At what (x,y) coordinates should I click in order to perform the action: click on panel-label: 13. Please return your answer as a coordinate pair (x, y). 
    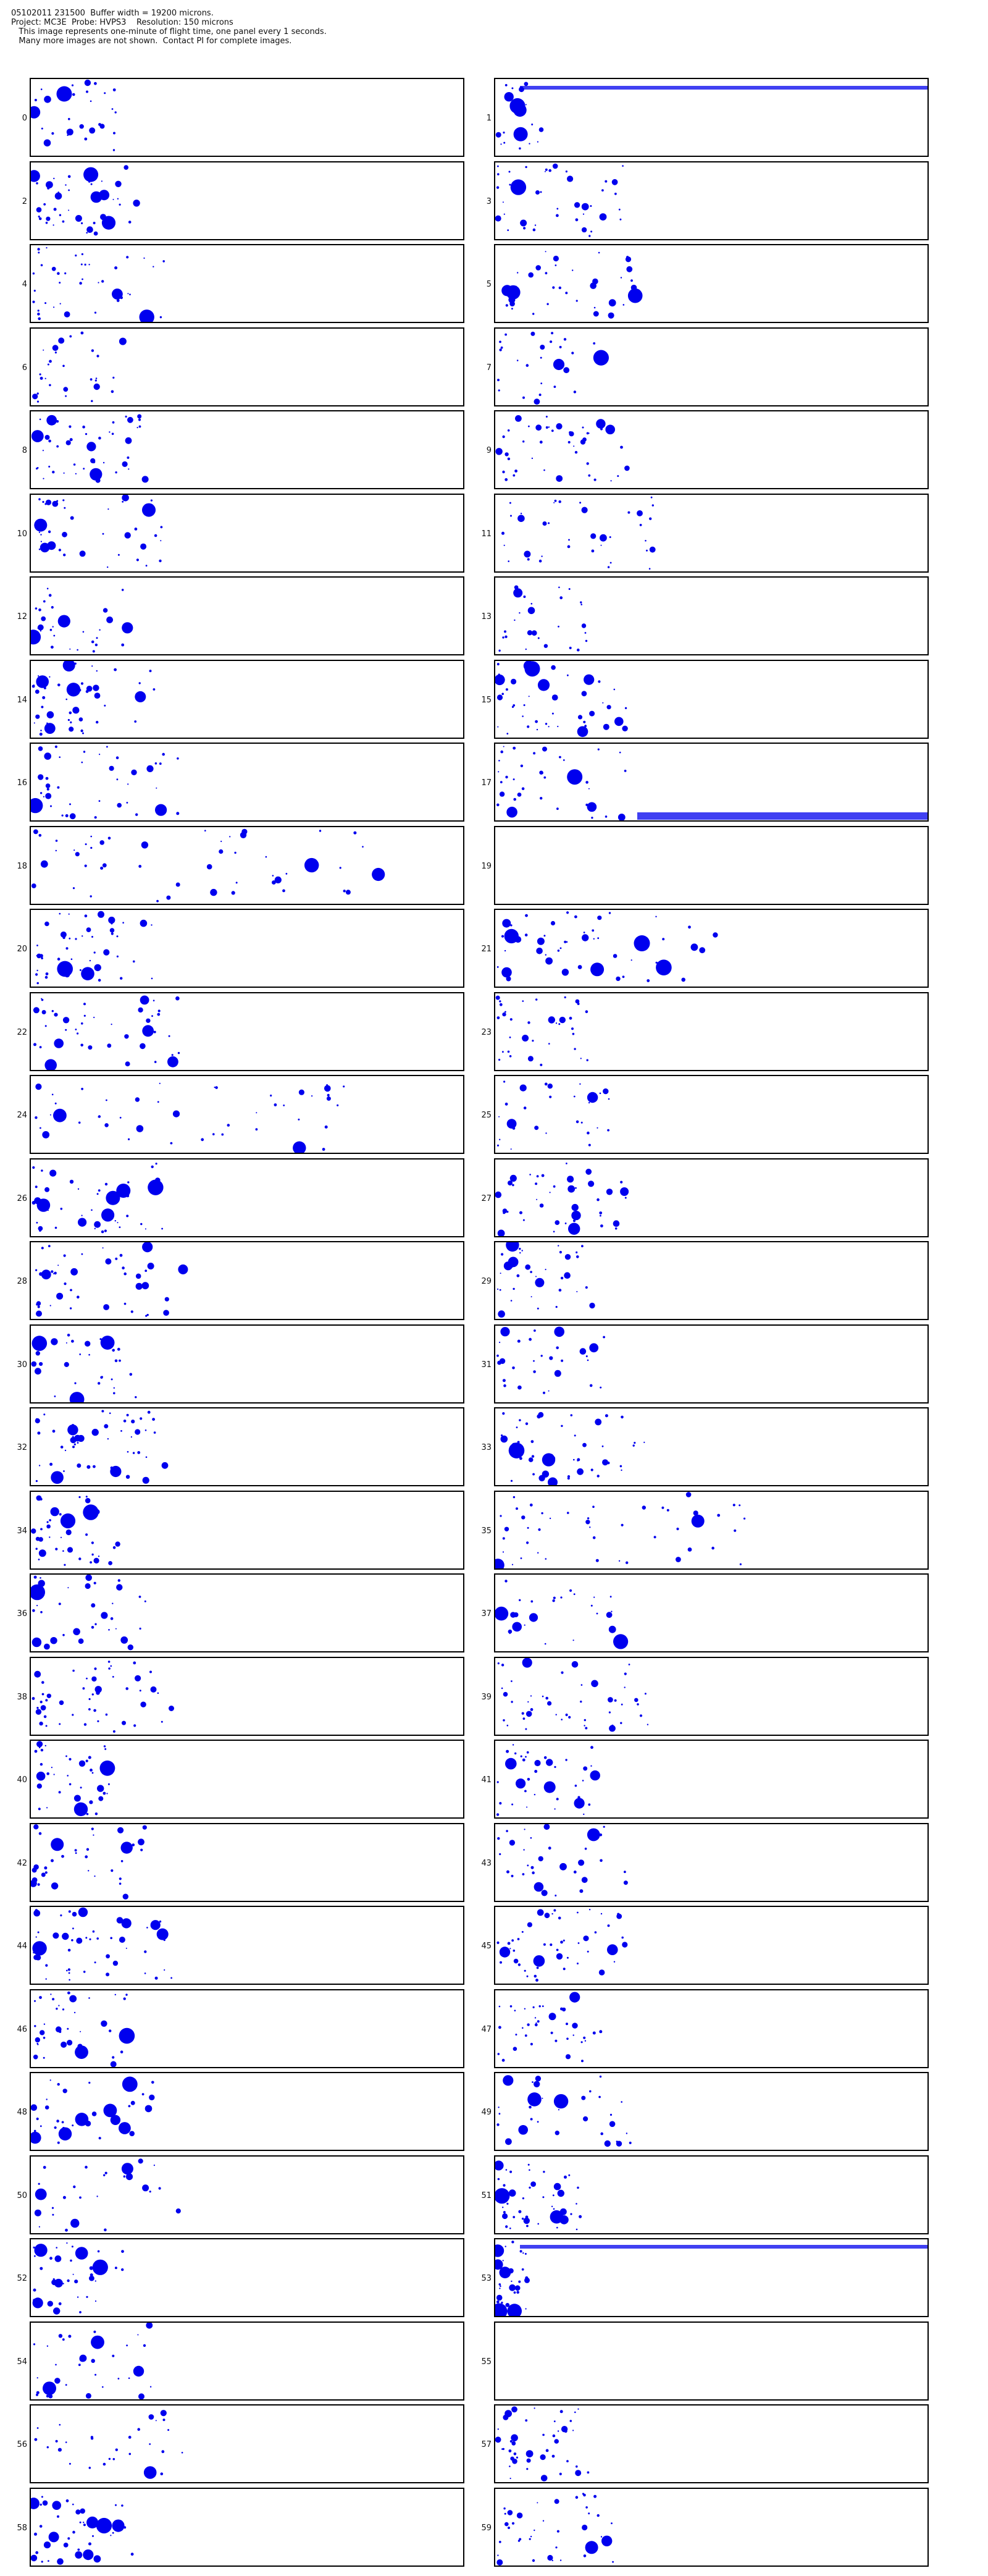
    Looking at the image, I should click on (486, 616).